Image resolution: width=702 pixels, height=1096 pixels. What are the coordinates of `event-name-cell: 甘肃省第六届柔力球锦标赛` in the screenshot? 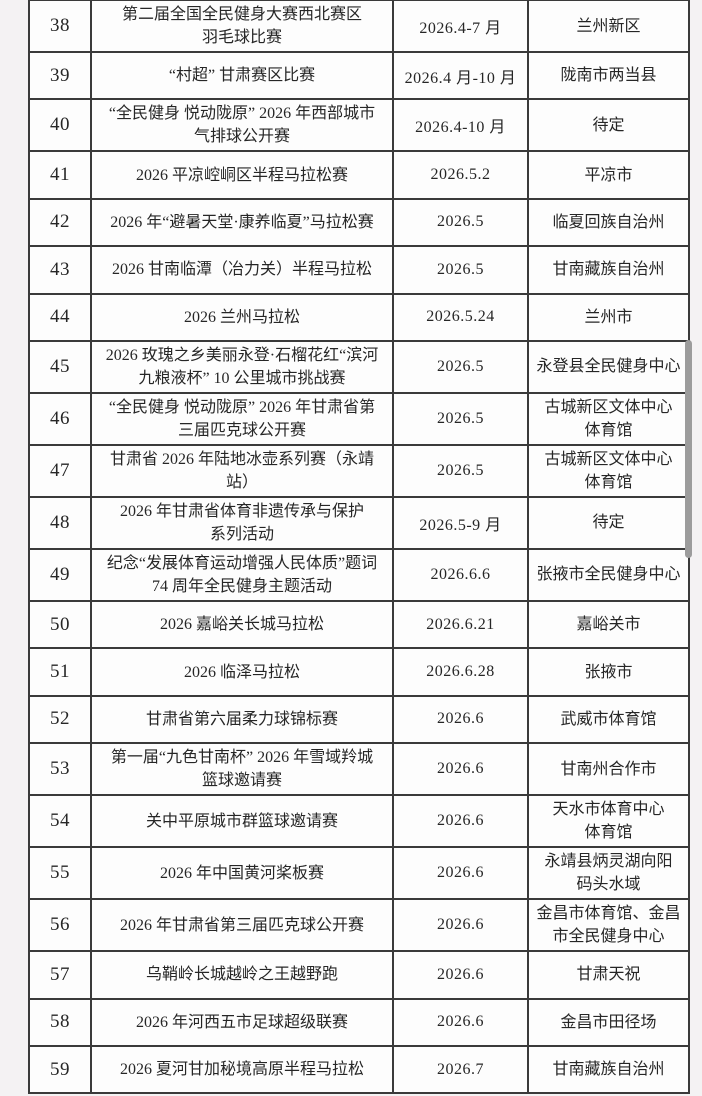 It's located at (242, 719).